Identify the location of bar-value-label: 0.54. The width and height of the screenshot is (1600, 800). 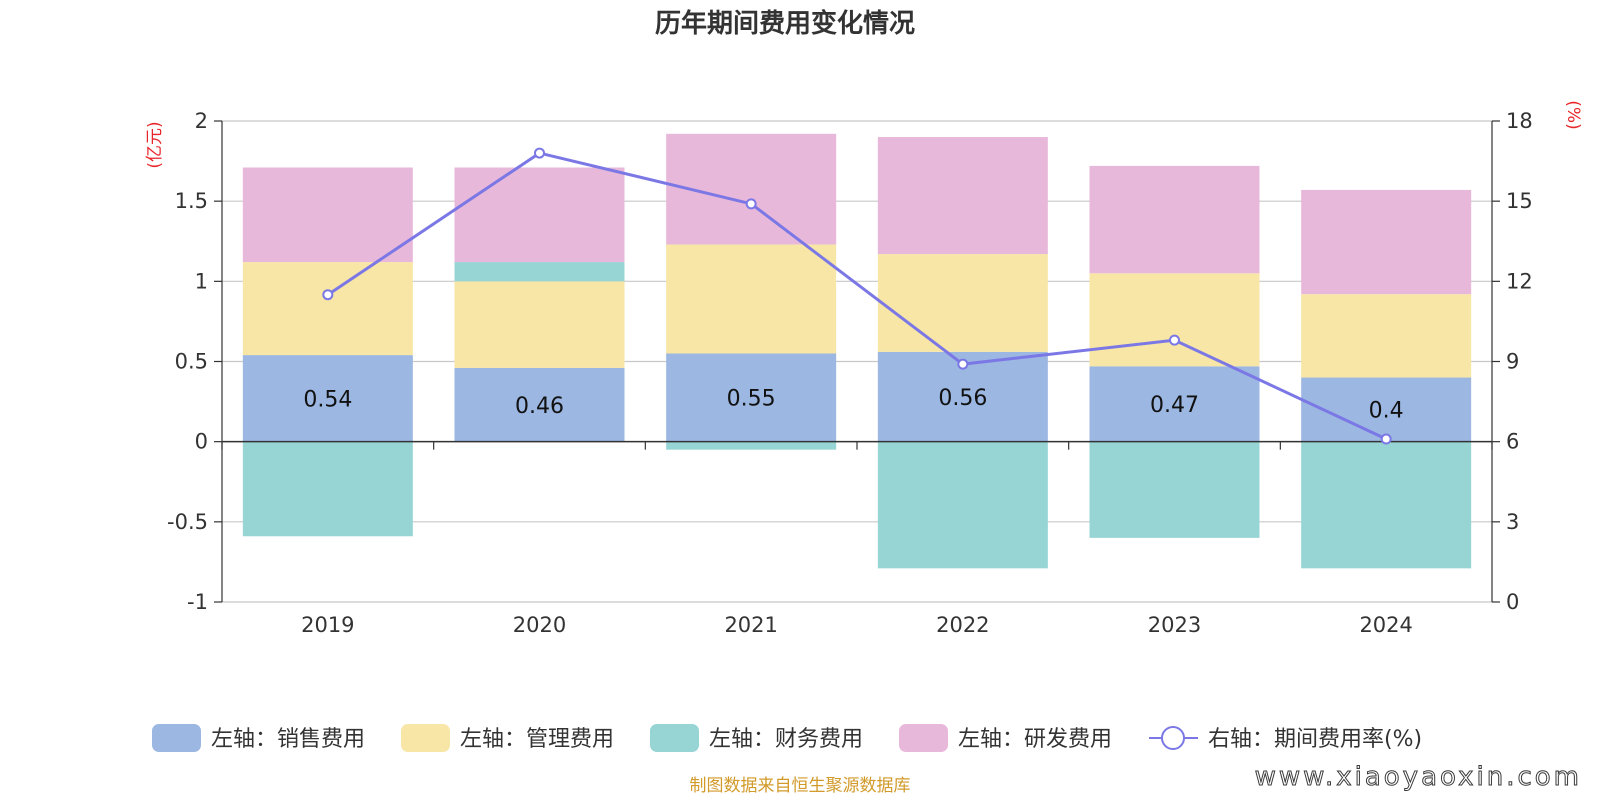
(327, 399).